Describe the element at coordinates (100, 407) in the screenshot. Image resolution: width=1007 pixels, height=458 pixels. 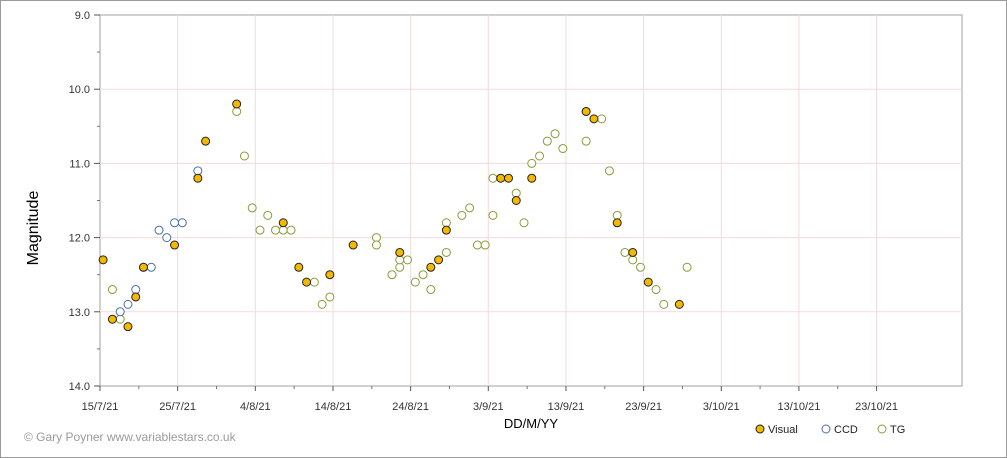
I see `x-tick-label: 15/7/21` at that location.